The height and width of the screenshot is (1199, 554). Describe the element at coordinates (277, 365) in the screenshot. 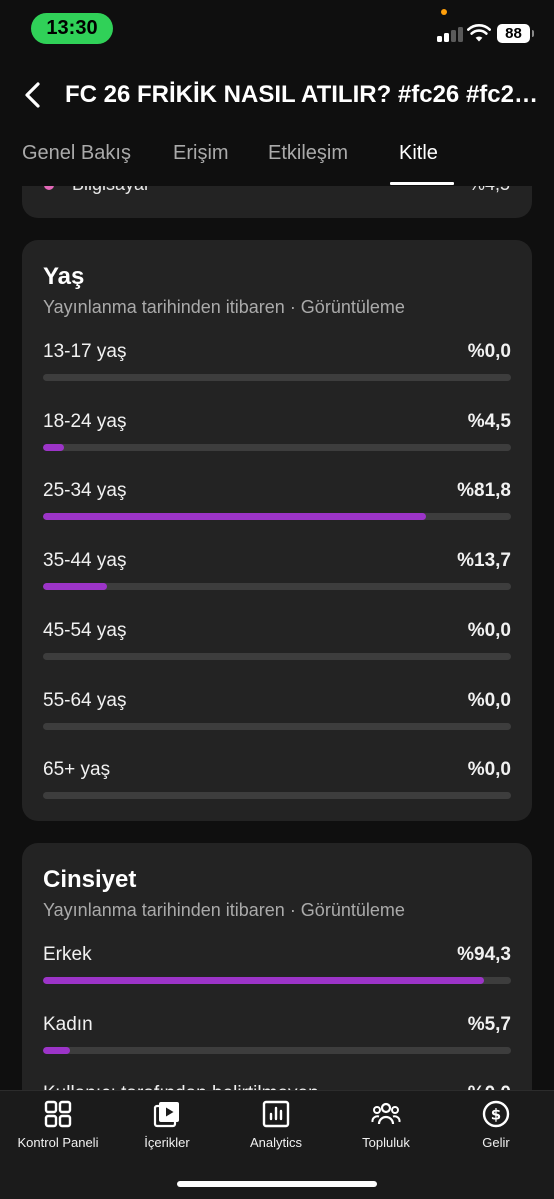

I see `breakdown-row: 13-17 yaş %0,0` at that location.